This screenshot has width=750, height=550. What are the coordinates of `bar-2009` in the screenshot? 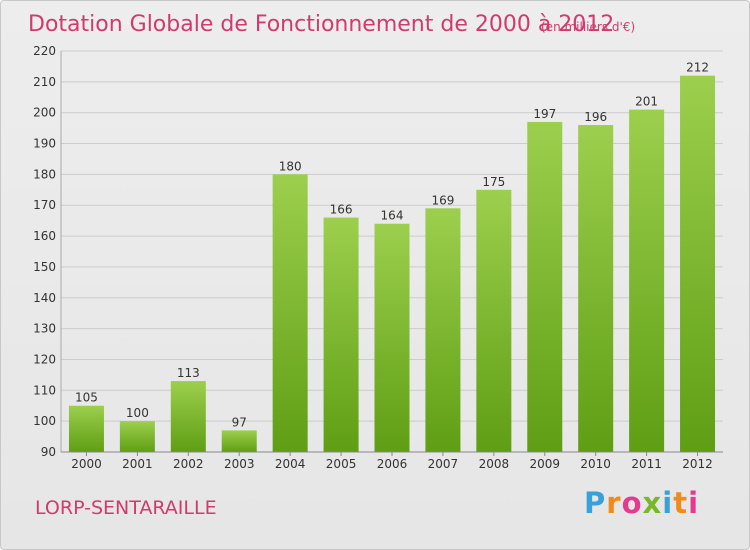 It's located at (545, 286).